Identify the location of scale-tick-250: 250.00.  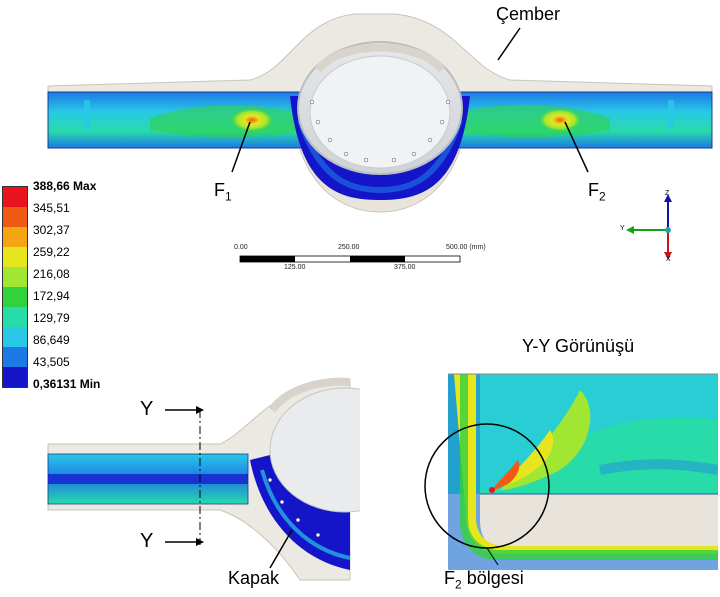
(349, 247).